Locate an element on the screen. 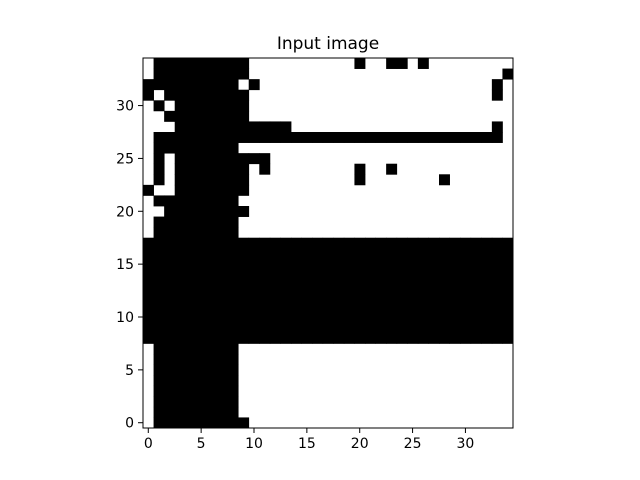  x-tick-label: 10 is located at coordinates (254, 444).